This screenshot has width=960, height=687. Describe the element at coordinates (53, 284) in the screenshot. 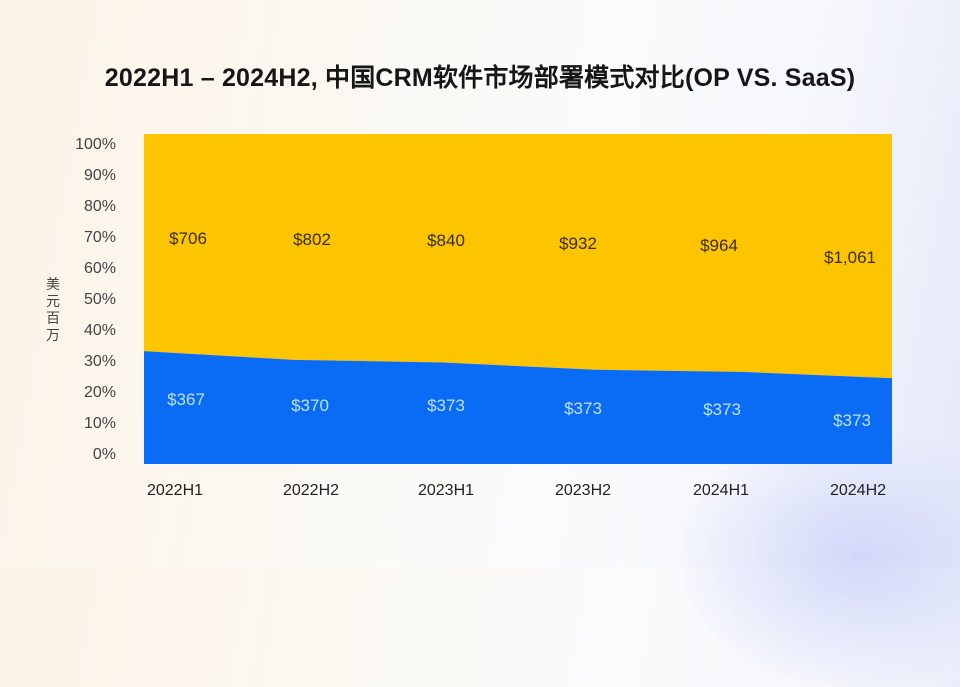

I see `y-unit-char: 美` at that location.